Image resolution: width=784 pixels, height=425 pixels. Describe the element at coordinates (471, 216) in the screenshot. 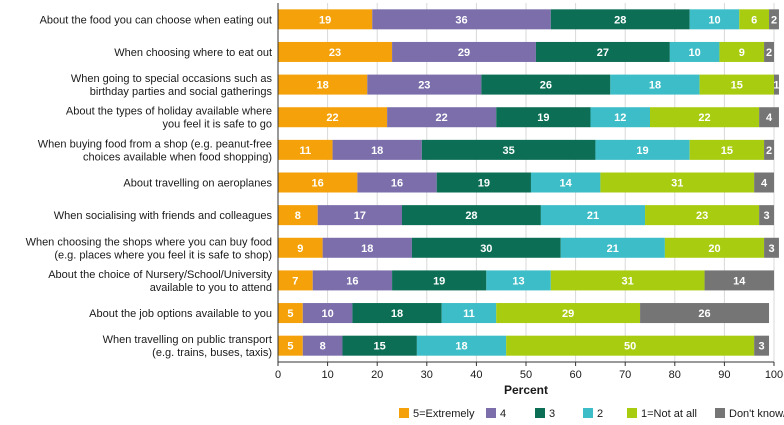

I see `bar-value-label: 28` at that location.